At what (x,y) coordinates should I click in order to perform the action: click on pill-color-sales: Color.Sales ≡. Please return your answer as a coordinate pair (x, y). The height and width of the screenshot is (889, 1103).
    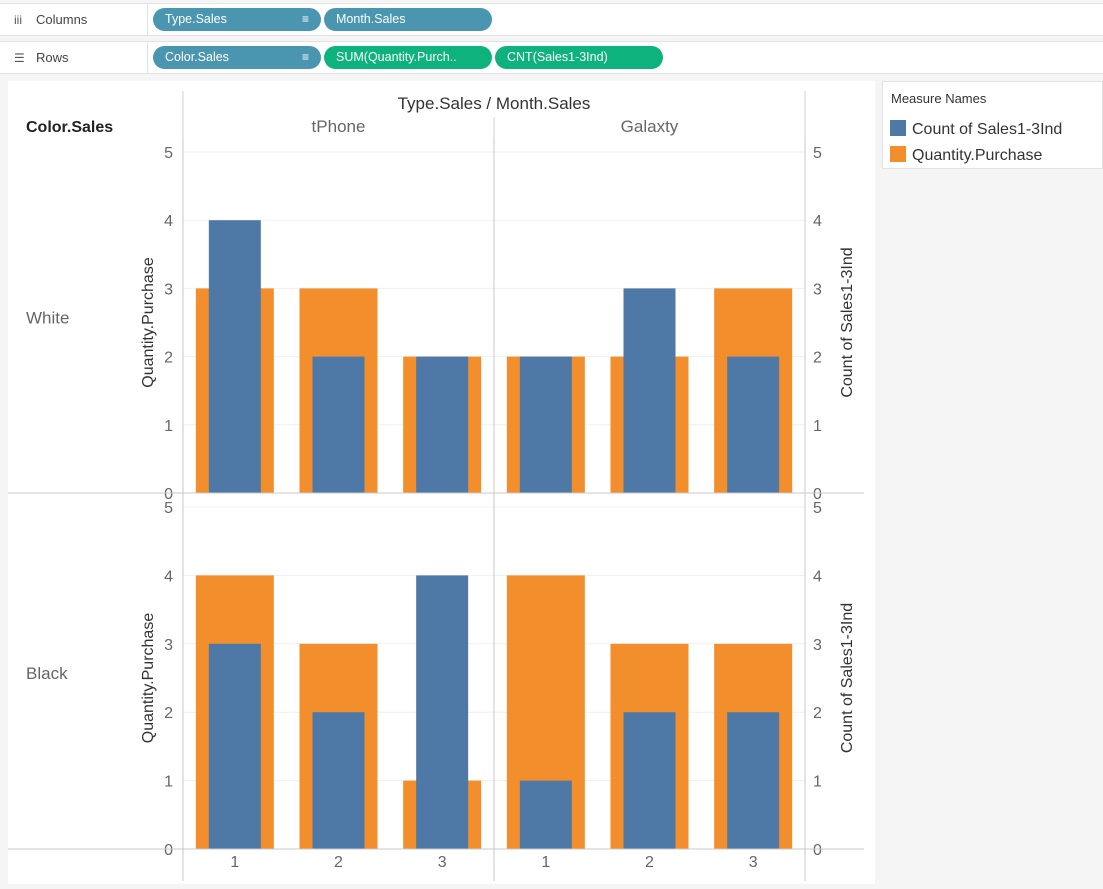
    Looking at the image, I should click on (237, 57).